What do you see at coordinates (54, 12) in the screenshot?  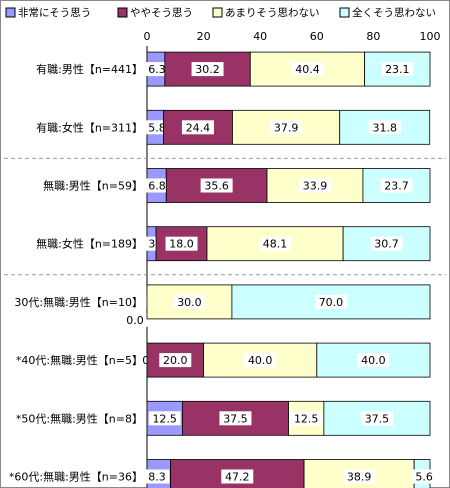 I see `legend-label-1: 非常にそう思う` at bounding box center [54, 12].